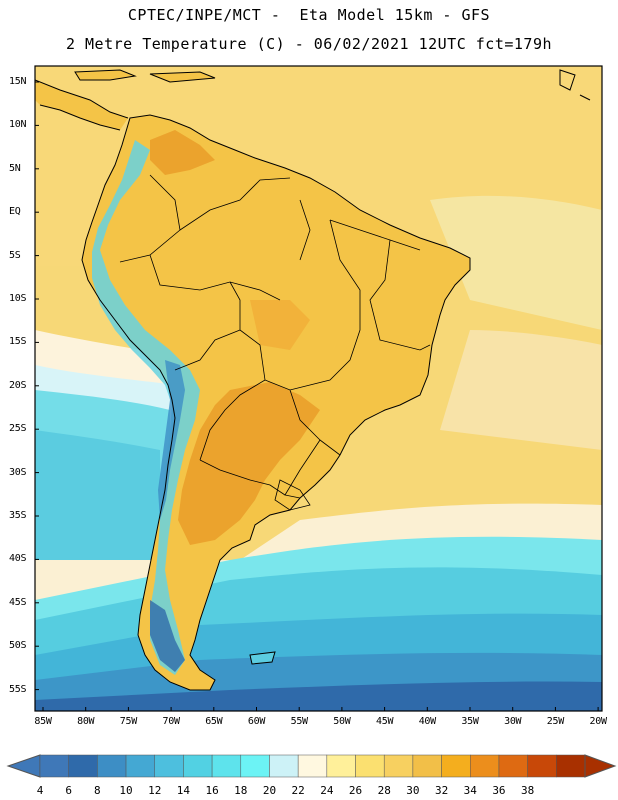  I want to click on colorbar-label: 18, so click(241, 790).